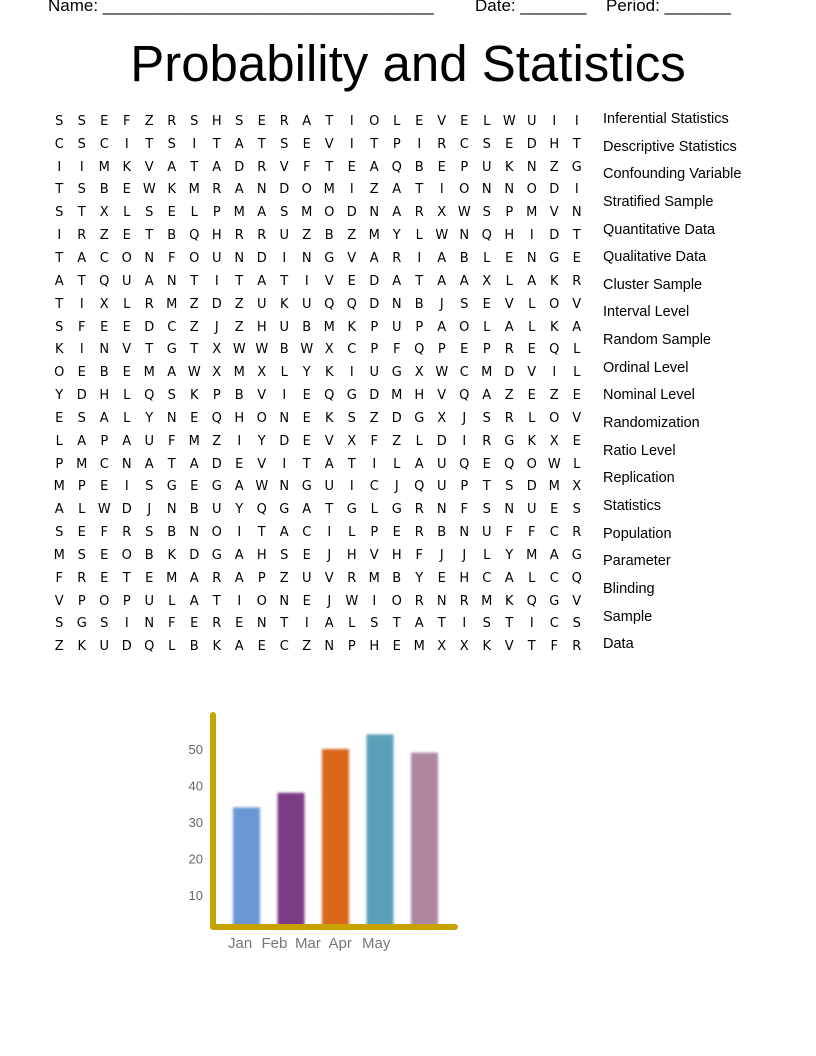 This screenshot has height=1056, width=816. I want to click on page-title: Probability and Statistics, so click(408, 63).